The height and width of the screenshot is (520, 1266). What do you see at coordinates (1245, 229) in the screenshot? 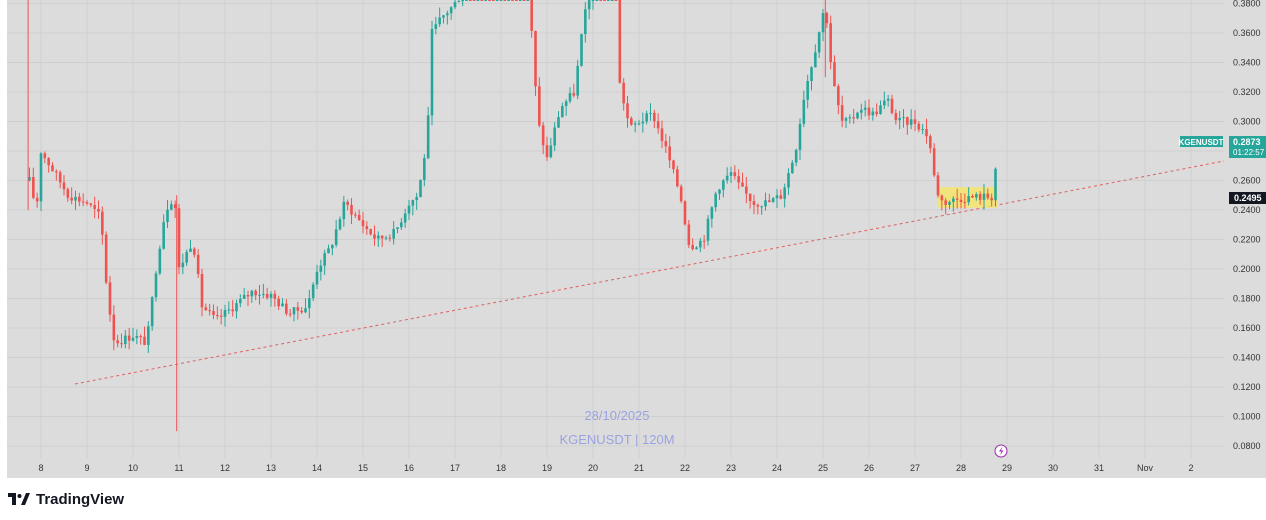
I see `price-axis-background` at bounding box center [1245, 229].